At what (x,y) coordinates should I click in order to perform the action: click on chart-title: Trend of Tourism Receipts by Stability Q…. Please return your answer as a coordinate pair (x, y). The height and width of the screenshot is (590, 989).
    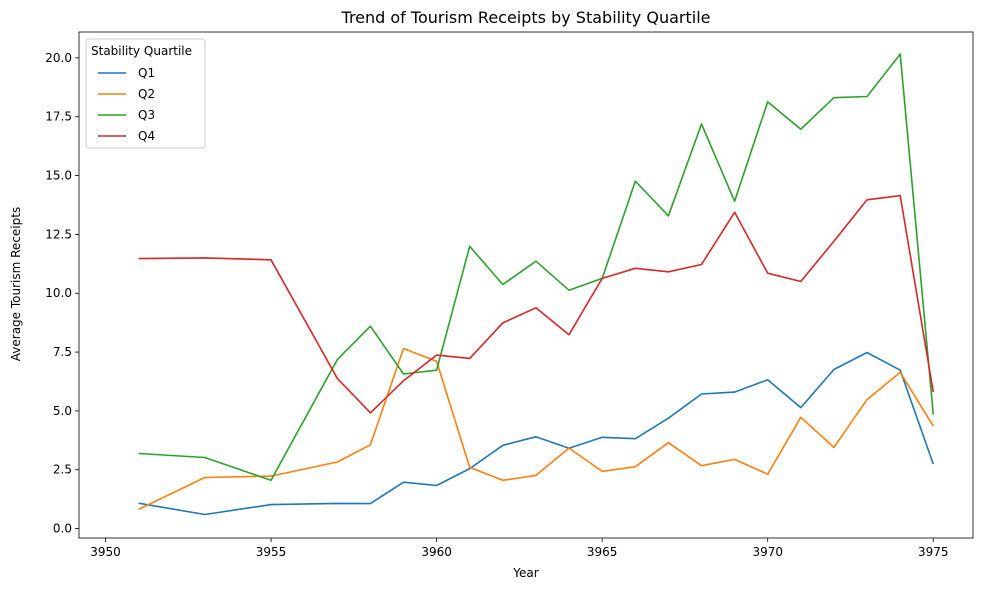
    Looking at the image, I should click on (526, 17).